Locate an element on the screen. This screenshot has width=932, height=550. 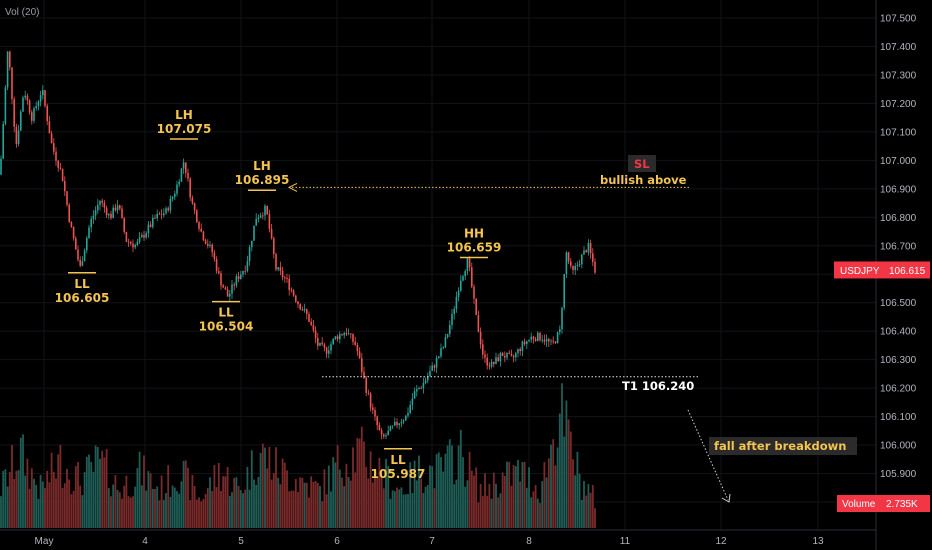
time-tick-label: 7 is located at coordinates (432, 541).